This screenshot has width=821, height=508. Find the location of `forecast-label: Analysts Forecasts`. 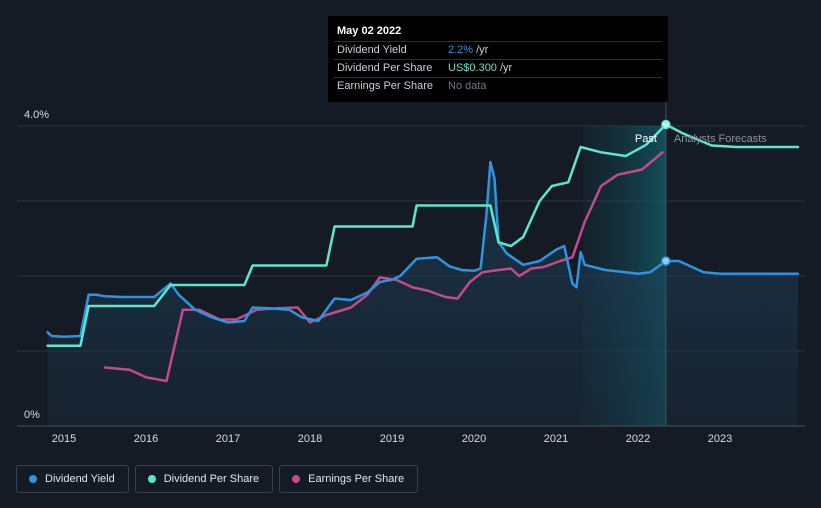

forecast-label: Analysts Forecasts is located at coordinates (720, 139).